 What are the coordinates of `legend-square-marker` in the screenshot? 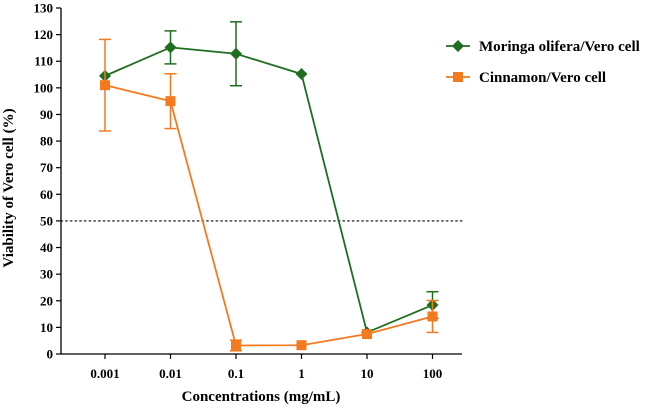 It's located at (458, 77).